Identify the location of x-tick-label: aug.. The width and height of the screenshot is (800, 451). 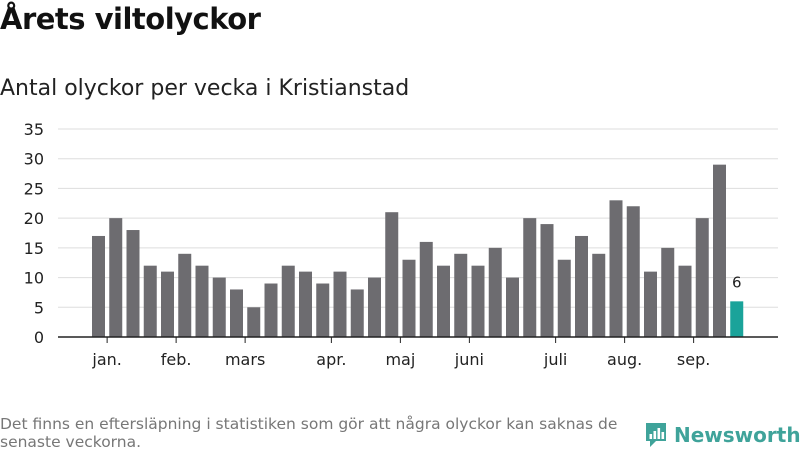
(624, 359).